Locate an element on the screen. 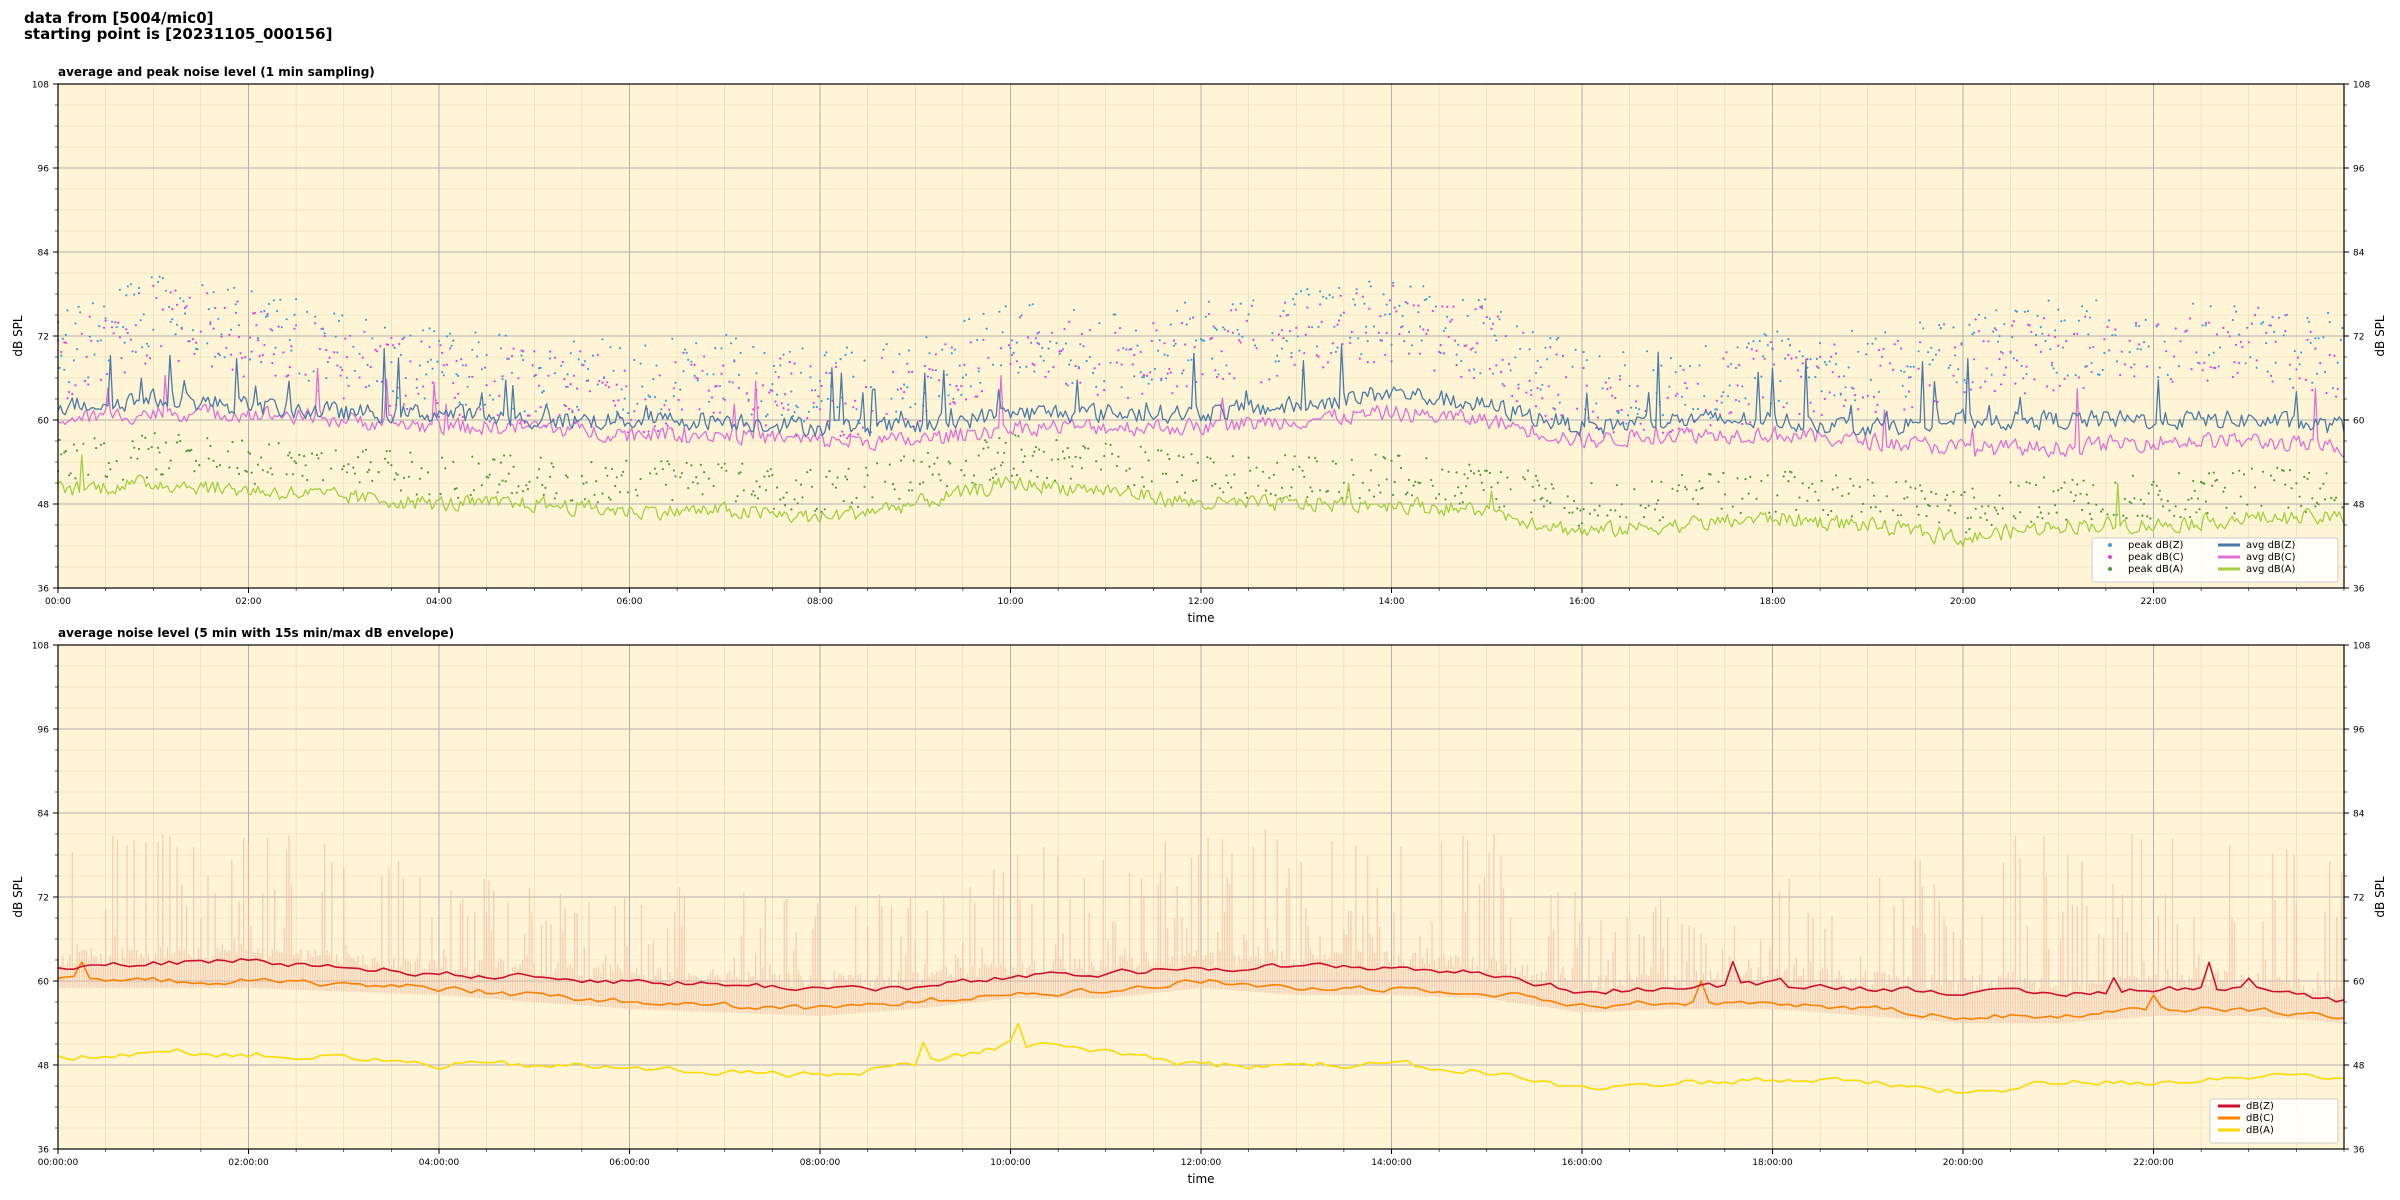  y-tick-label: 48 is located at coordinates (44, 1067).